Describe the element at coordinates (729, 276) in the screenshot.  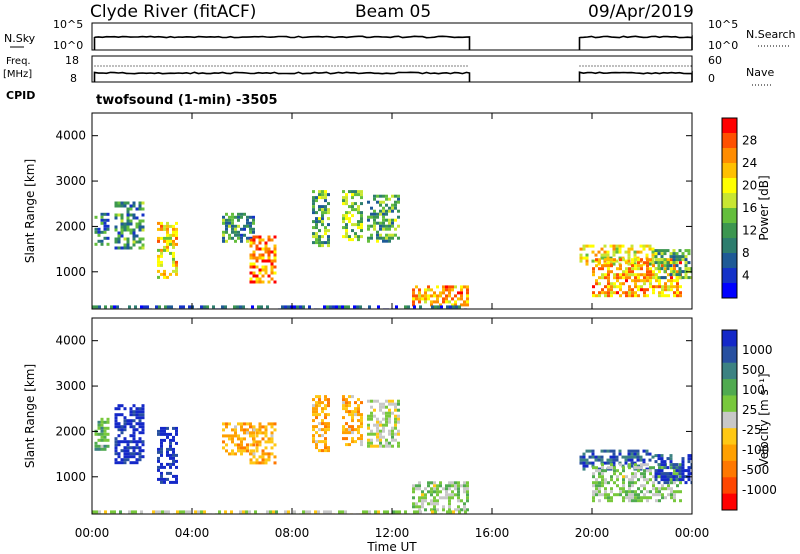
I see `colorbar-swatch` at that location.